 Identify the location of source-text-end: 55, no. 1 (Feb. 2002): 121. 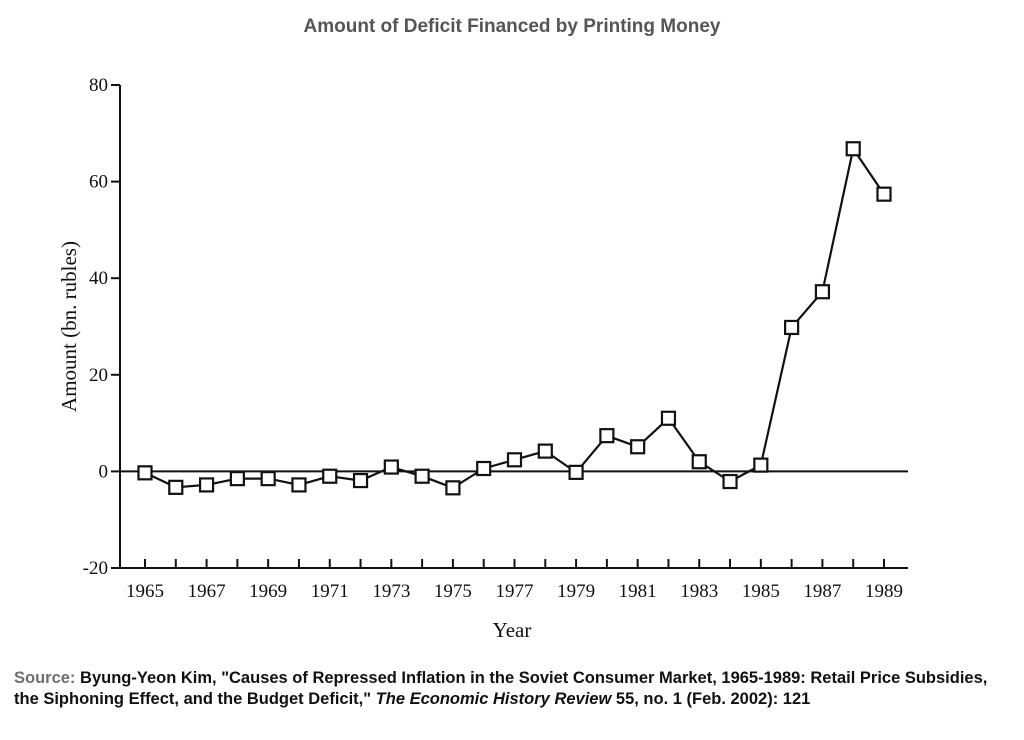
(711, 699).